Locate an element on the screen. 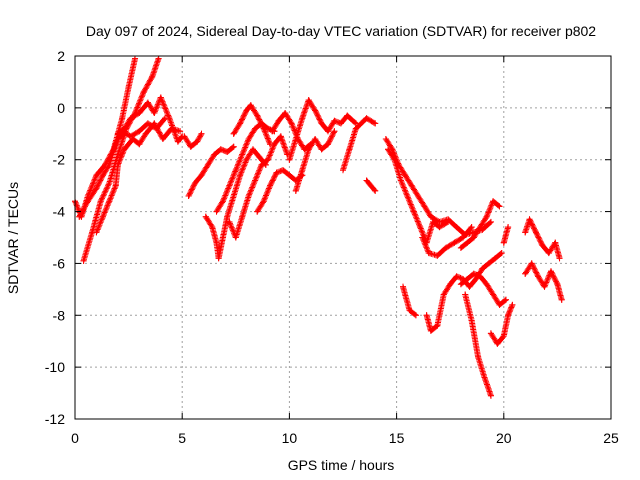 This screenshot has height=480, width=640. y-tick-label: -10 is located at coordinates (55, 367).